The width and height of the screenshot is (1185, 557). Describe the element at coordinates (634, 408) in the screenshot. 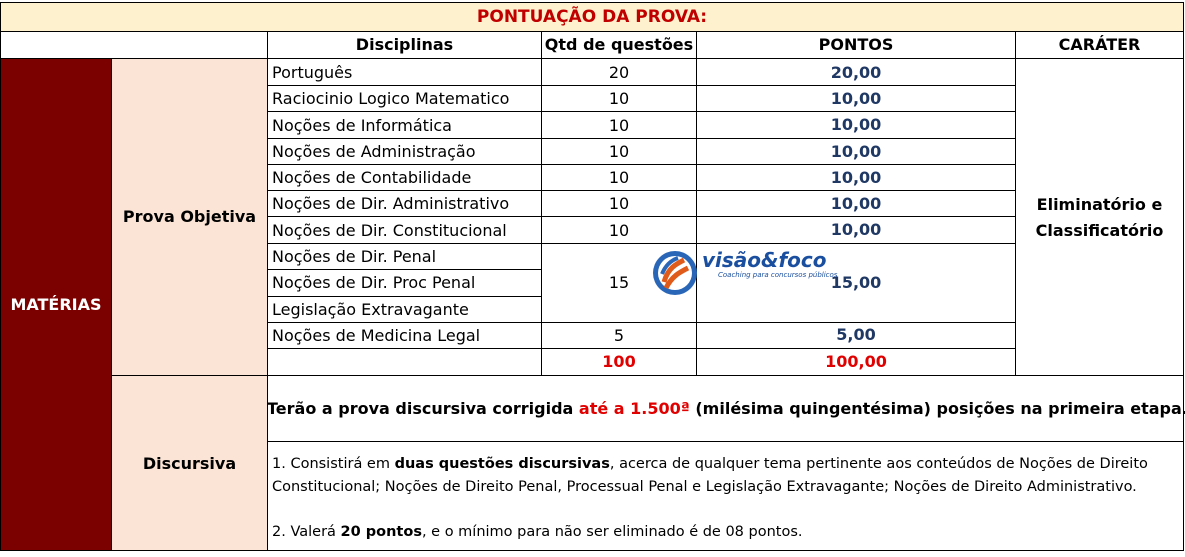

I see `banner-highlight: até a 1.500ª` at that location.